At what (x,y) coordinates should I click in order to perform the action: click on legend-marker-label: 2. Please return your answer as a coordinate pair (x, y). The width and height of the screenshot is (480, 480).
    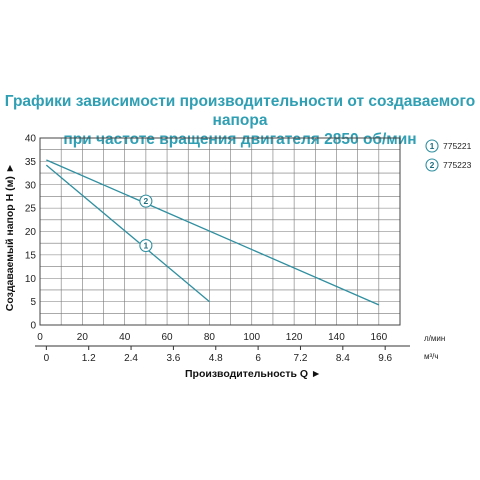
    Looking at the image, I should click on (432, 165).